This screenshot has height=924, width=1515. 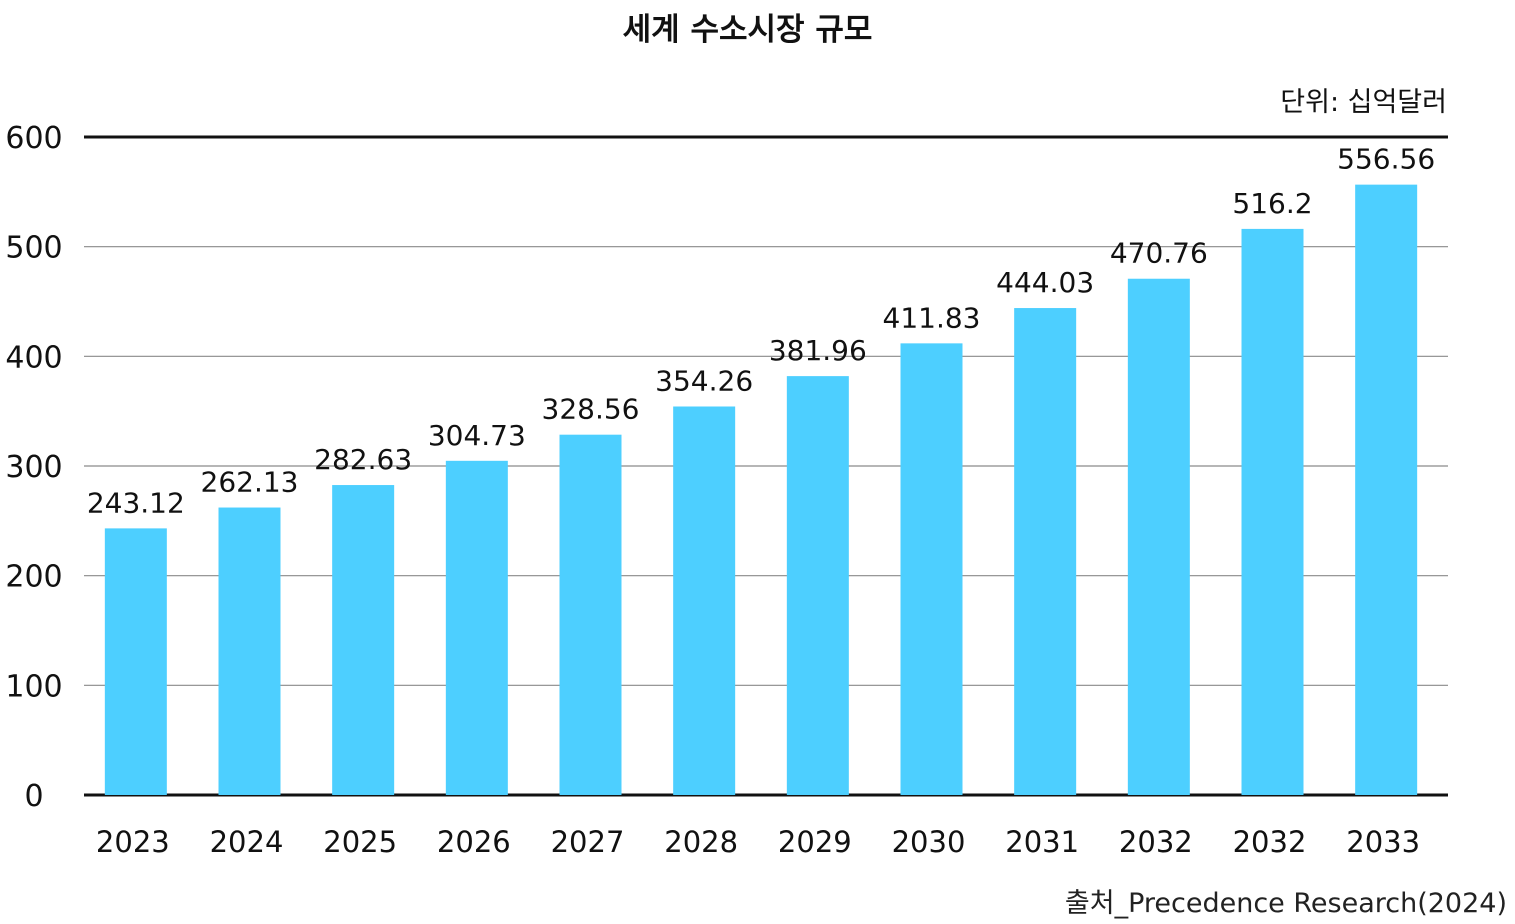 What do you see at coordinates (704, 380) in the screenshot?
I see `data-label: 354.26` at bounding box center [704, 380].